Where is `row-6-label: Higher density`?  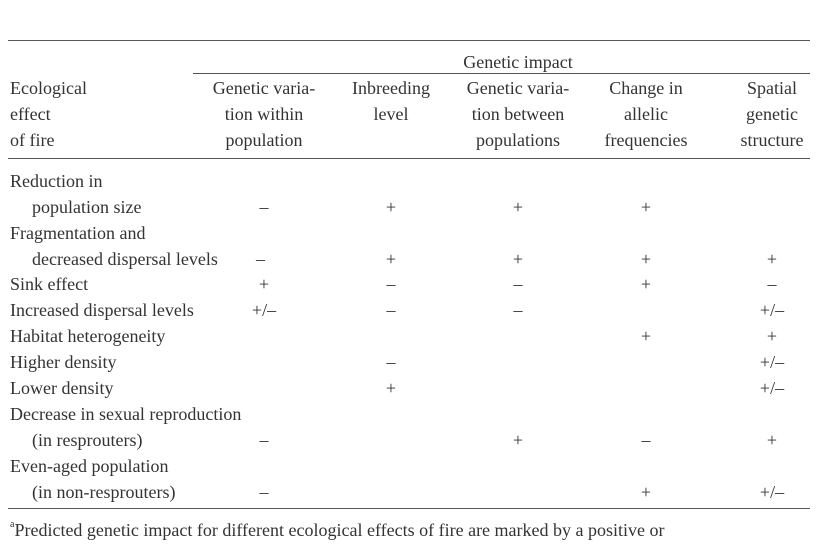
row-6-label: Higher density is located at coordinates (63, 362).